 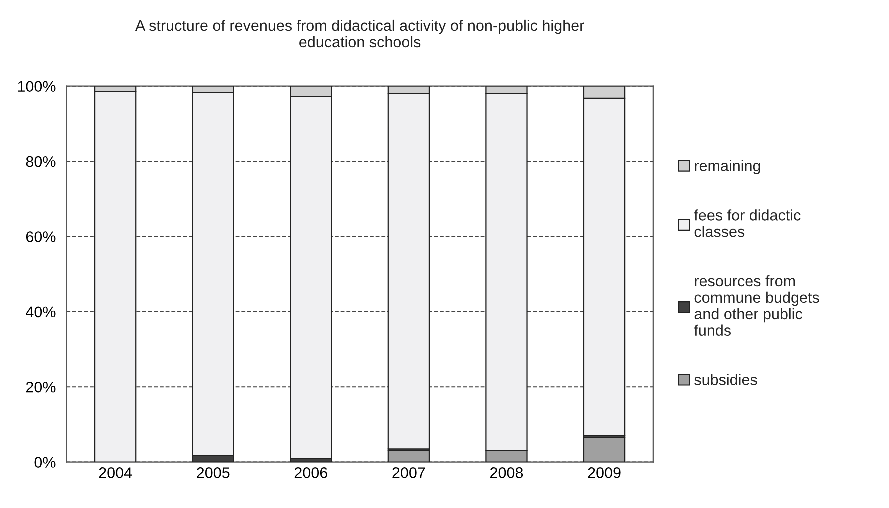 What do you see at coordinates (604, 449) in the screenshot?
I see `bar` at bounding box center [604, 449].